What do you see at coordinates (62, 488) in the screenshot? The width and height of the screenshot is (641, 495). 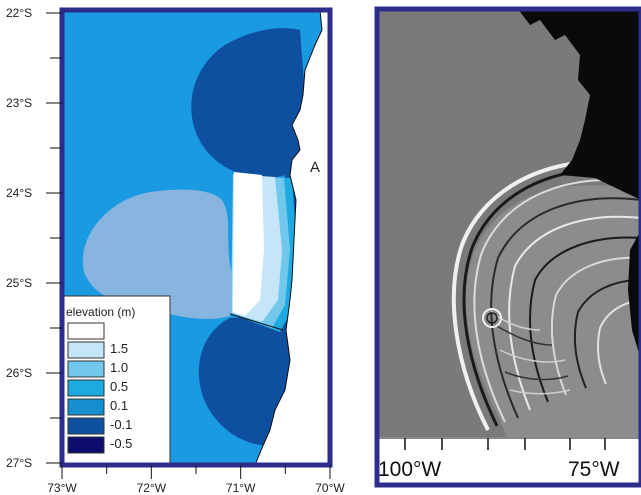 I see `lon-label: 73°W` at bounding box center [62, 488].